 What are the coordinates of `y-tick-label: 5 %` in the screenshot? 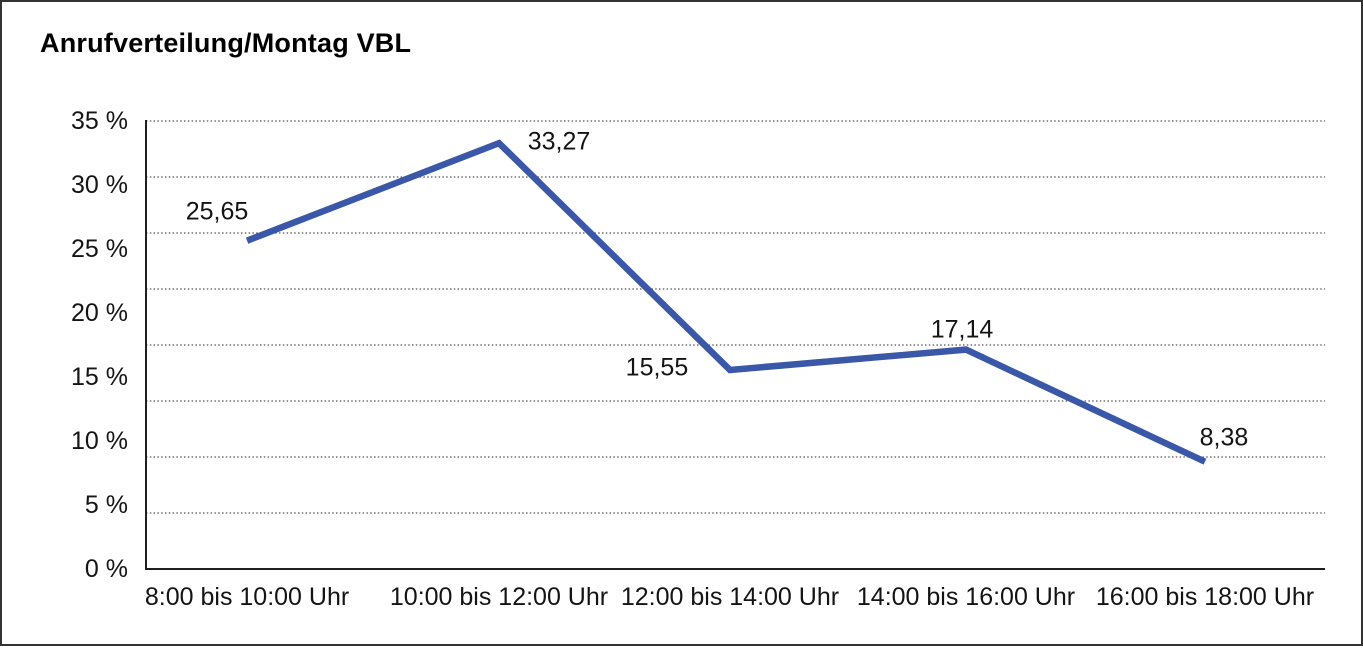 It's located at (106, 505).